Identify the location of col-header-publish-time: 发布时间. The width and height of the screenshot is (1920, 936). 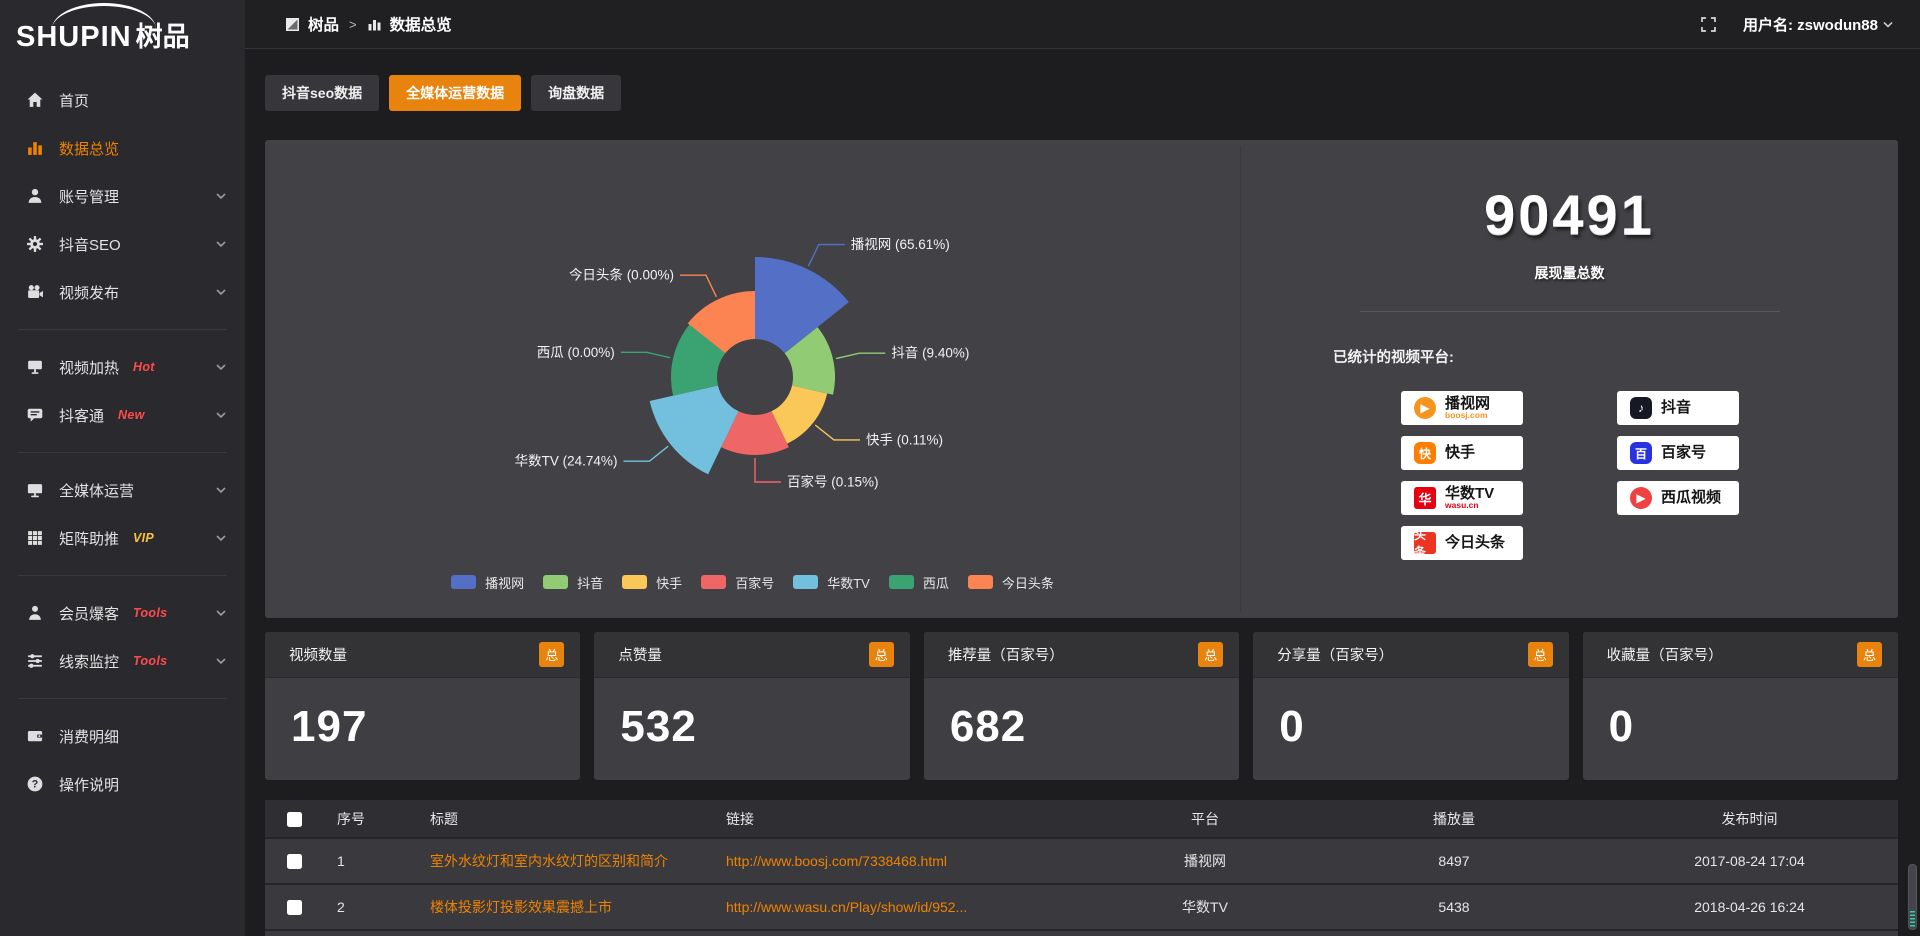
(1749, 818).